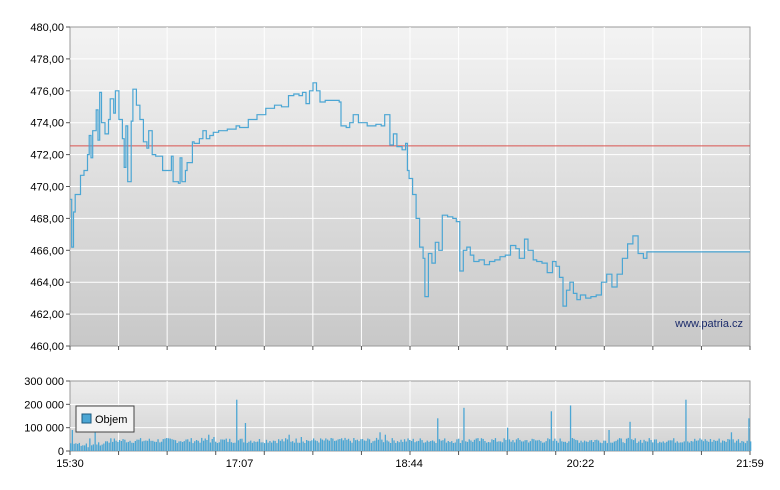 This screenshot has width=780, height=490. What do you see at coordinates (409, 464) in the screenshot?
I see `volume-x-tick-label: 18:44` at bounding box center [409, 464].